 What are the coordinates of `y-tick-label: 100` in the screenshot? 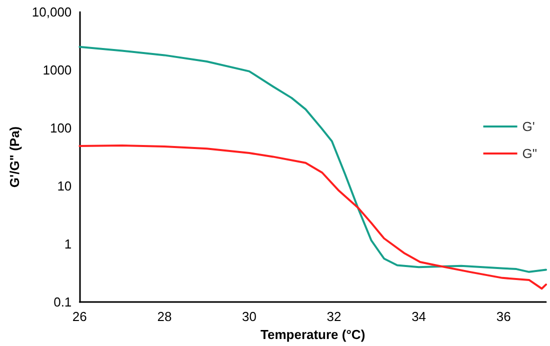 It's located at (61, 128).